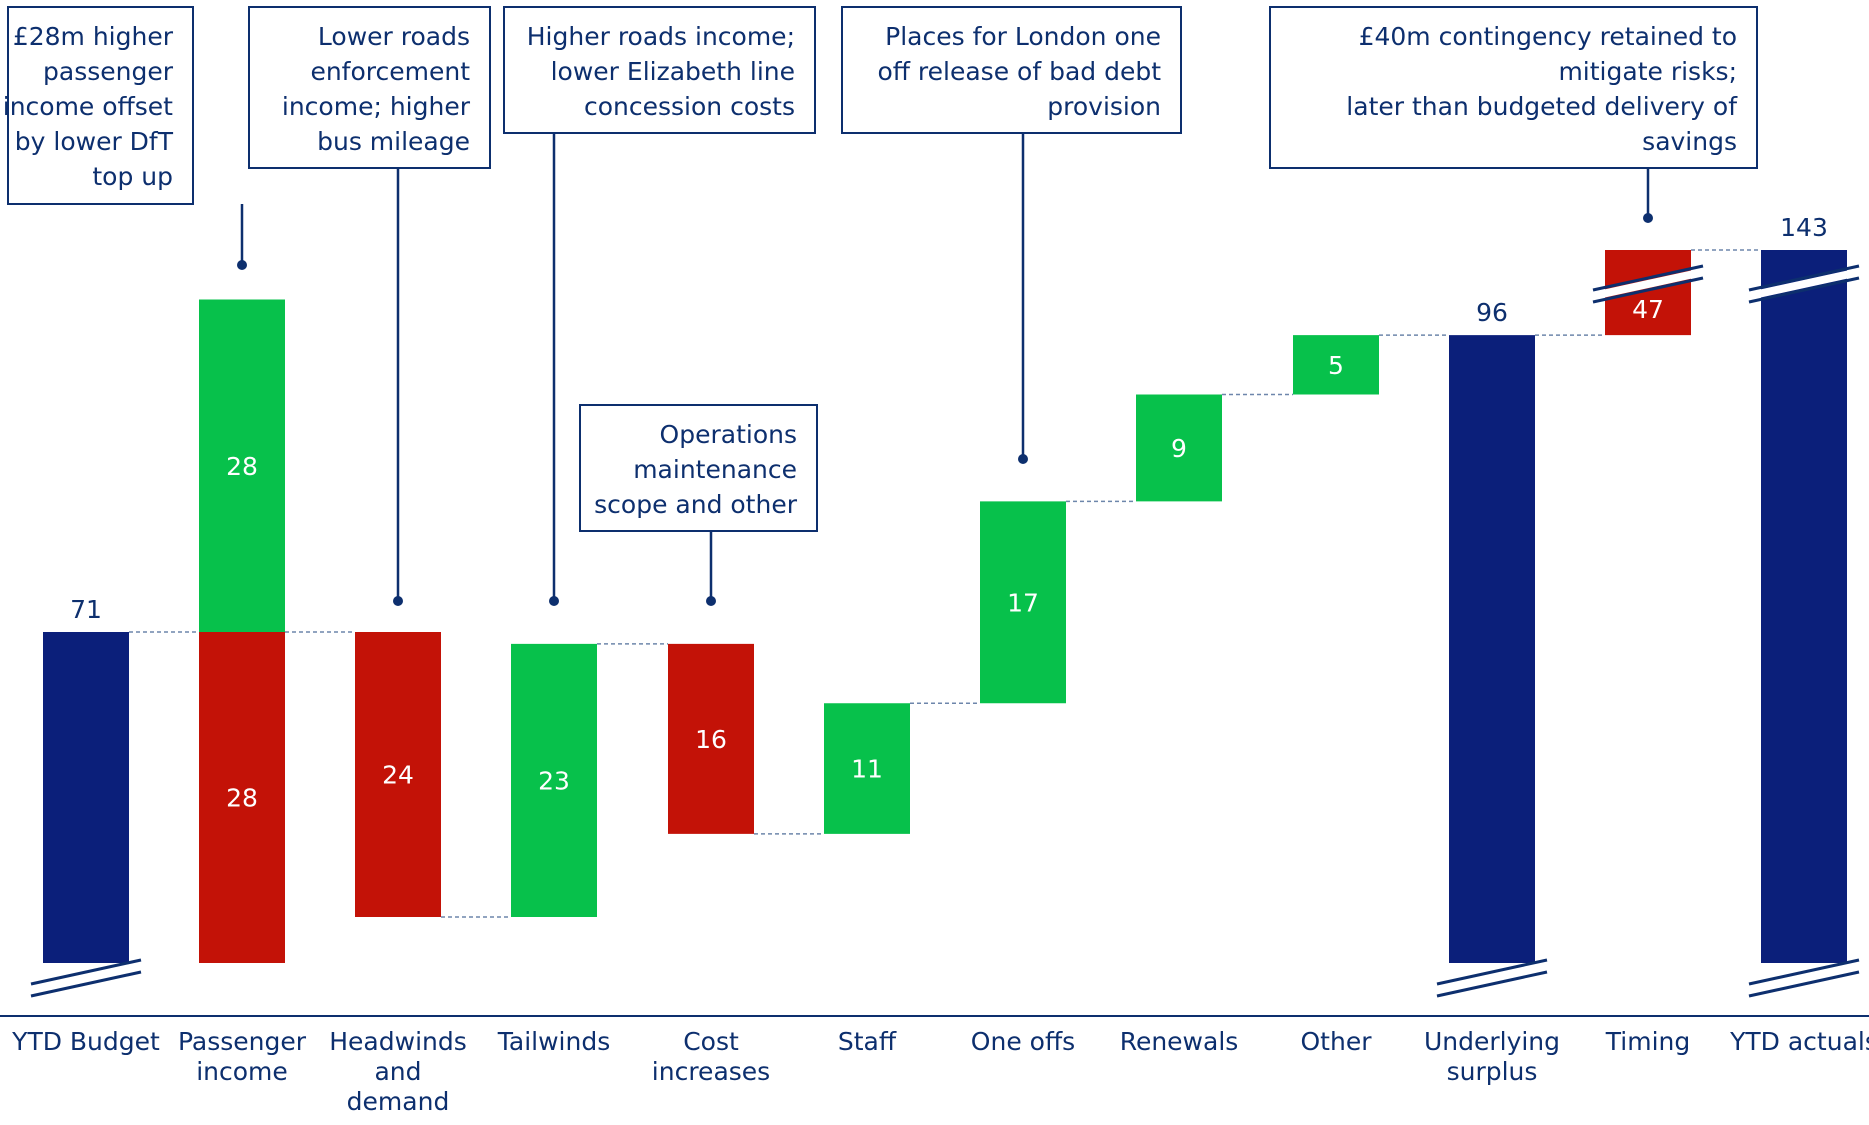 The height and width of the screenshot is (1125, 1869). I want to click on value-label-3: 23, so click(554, 780).